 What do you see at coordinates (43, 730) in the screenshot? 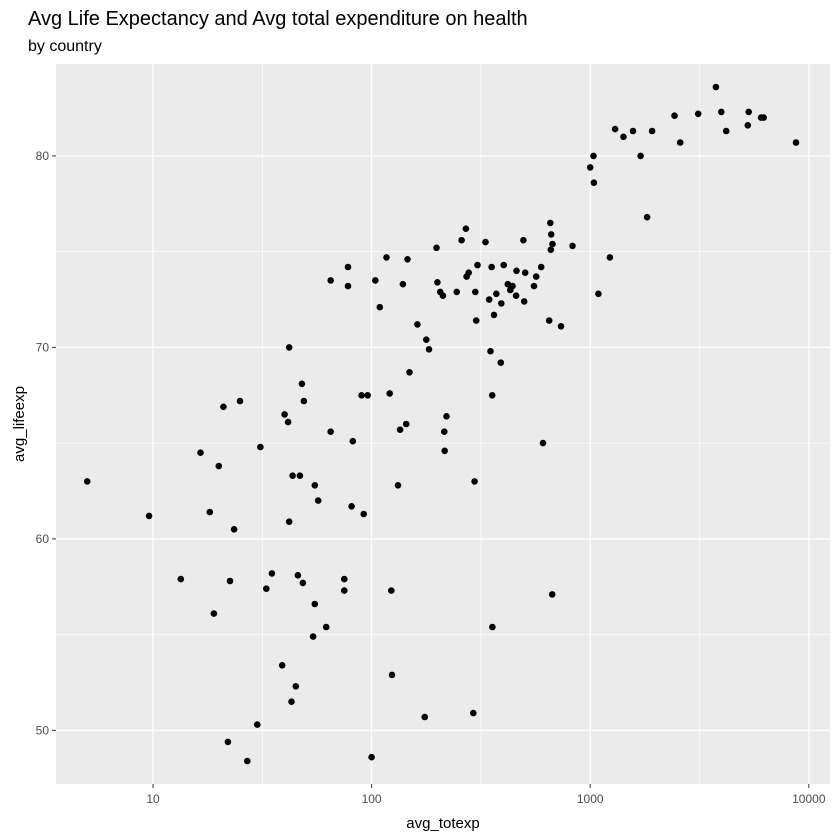
I see `y-tick-label: 50` at bounding box center [43, 730].